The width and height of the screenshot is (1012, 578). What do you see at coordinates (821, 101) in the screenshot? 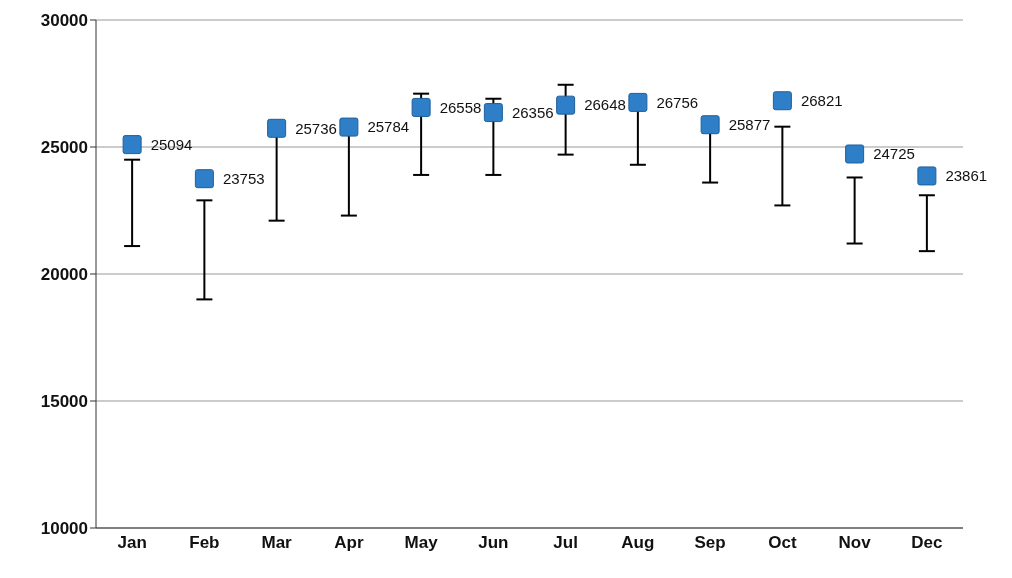
I see `data-label: 26821` at bounding box center [821, 101].